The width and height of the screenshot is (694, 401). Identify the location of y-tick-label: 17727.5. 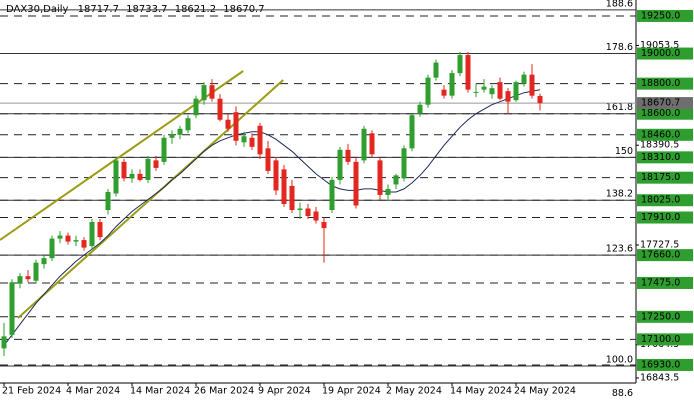
(659, 244).